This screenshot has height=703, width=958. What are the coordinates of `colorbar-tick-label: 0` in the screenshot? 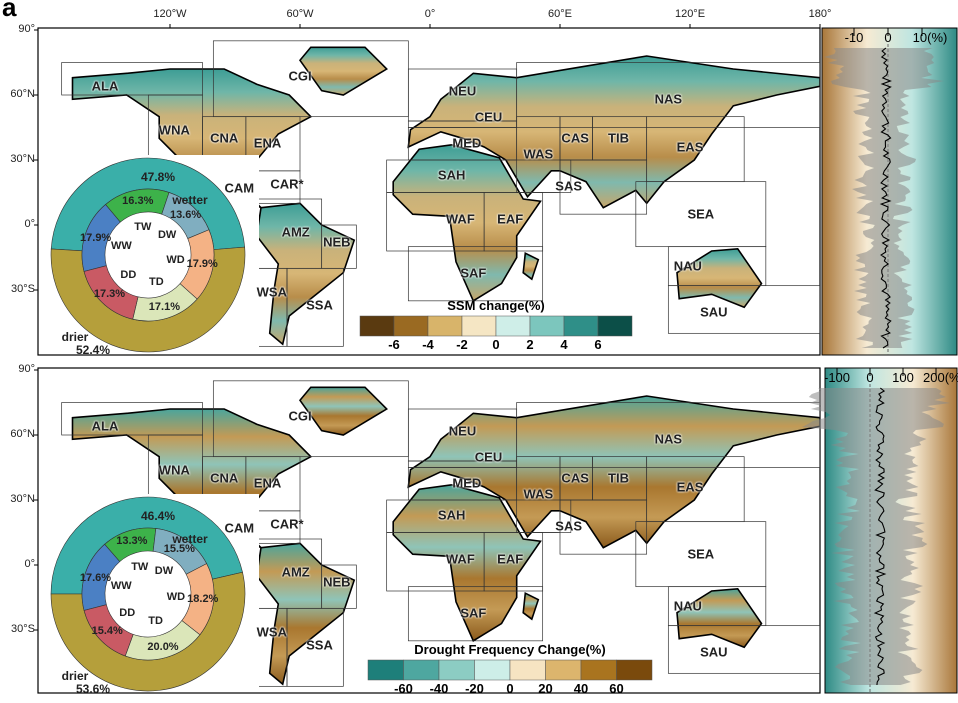 It's located at (496, 344).